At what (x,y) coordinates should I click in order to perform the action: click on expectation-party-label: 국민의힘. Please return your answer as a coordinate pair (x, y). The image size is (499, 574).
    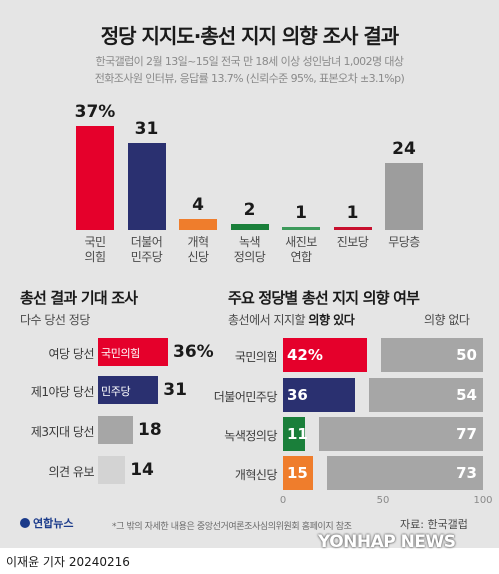
    Looking at the image, I should click on (120, 353).